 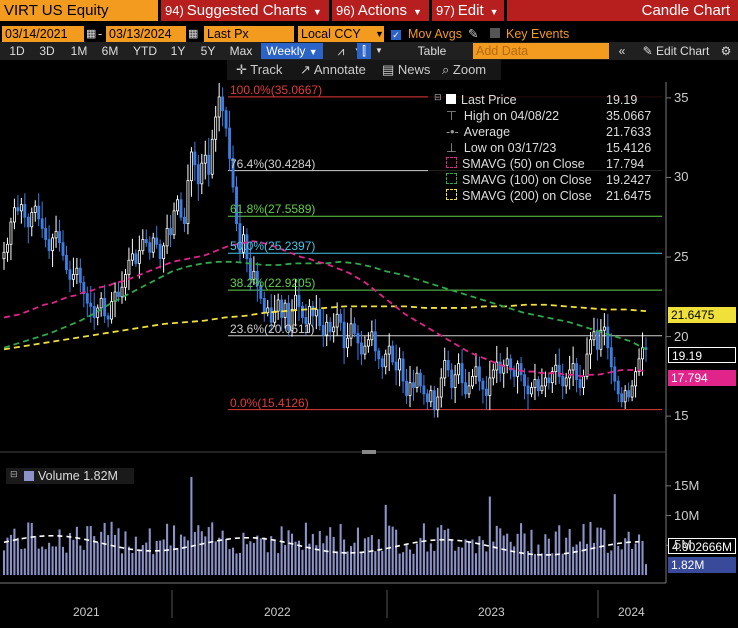 What do you see at coordinates (676, 51) in the screenshot?
I see `edit-chart-button: ✎ Edit Chart` at bounding box center [676, 51].